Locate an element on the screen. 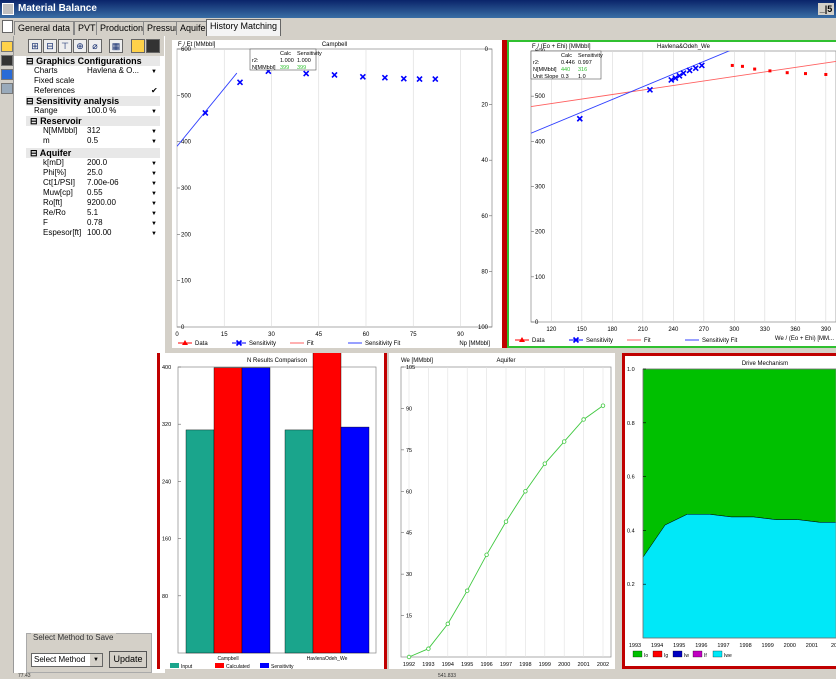  legend-label: Data is located at coordinates (538, 341).